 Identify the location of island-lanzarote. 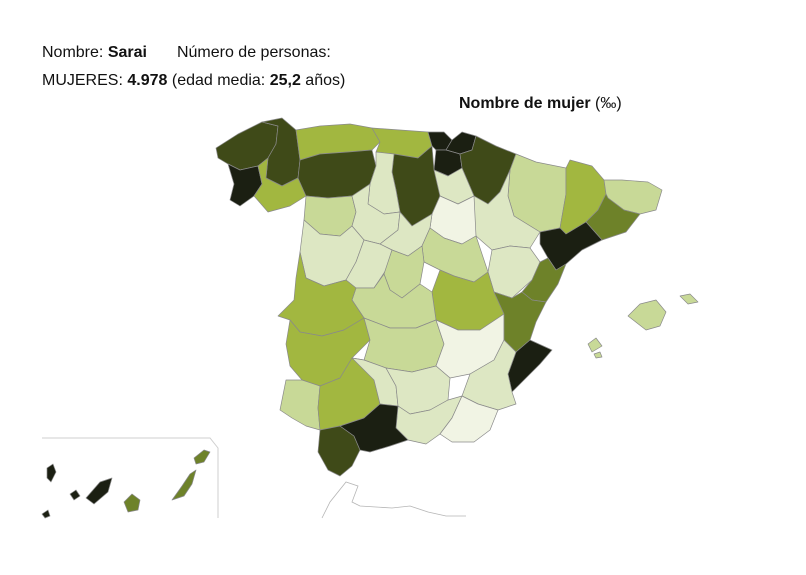
(202, 457).